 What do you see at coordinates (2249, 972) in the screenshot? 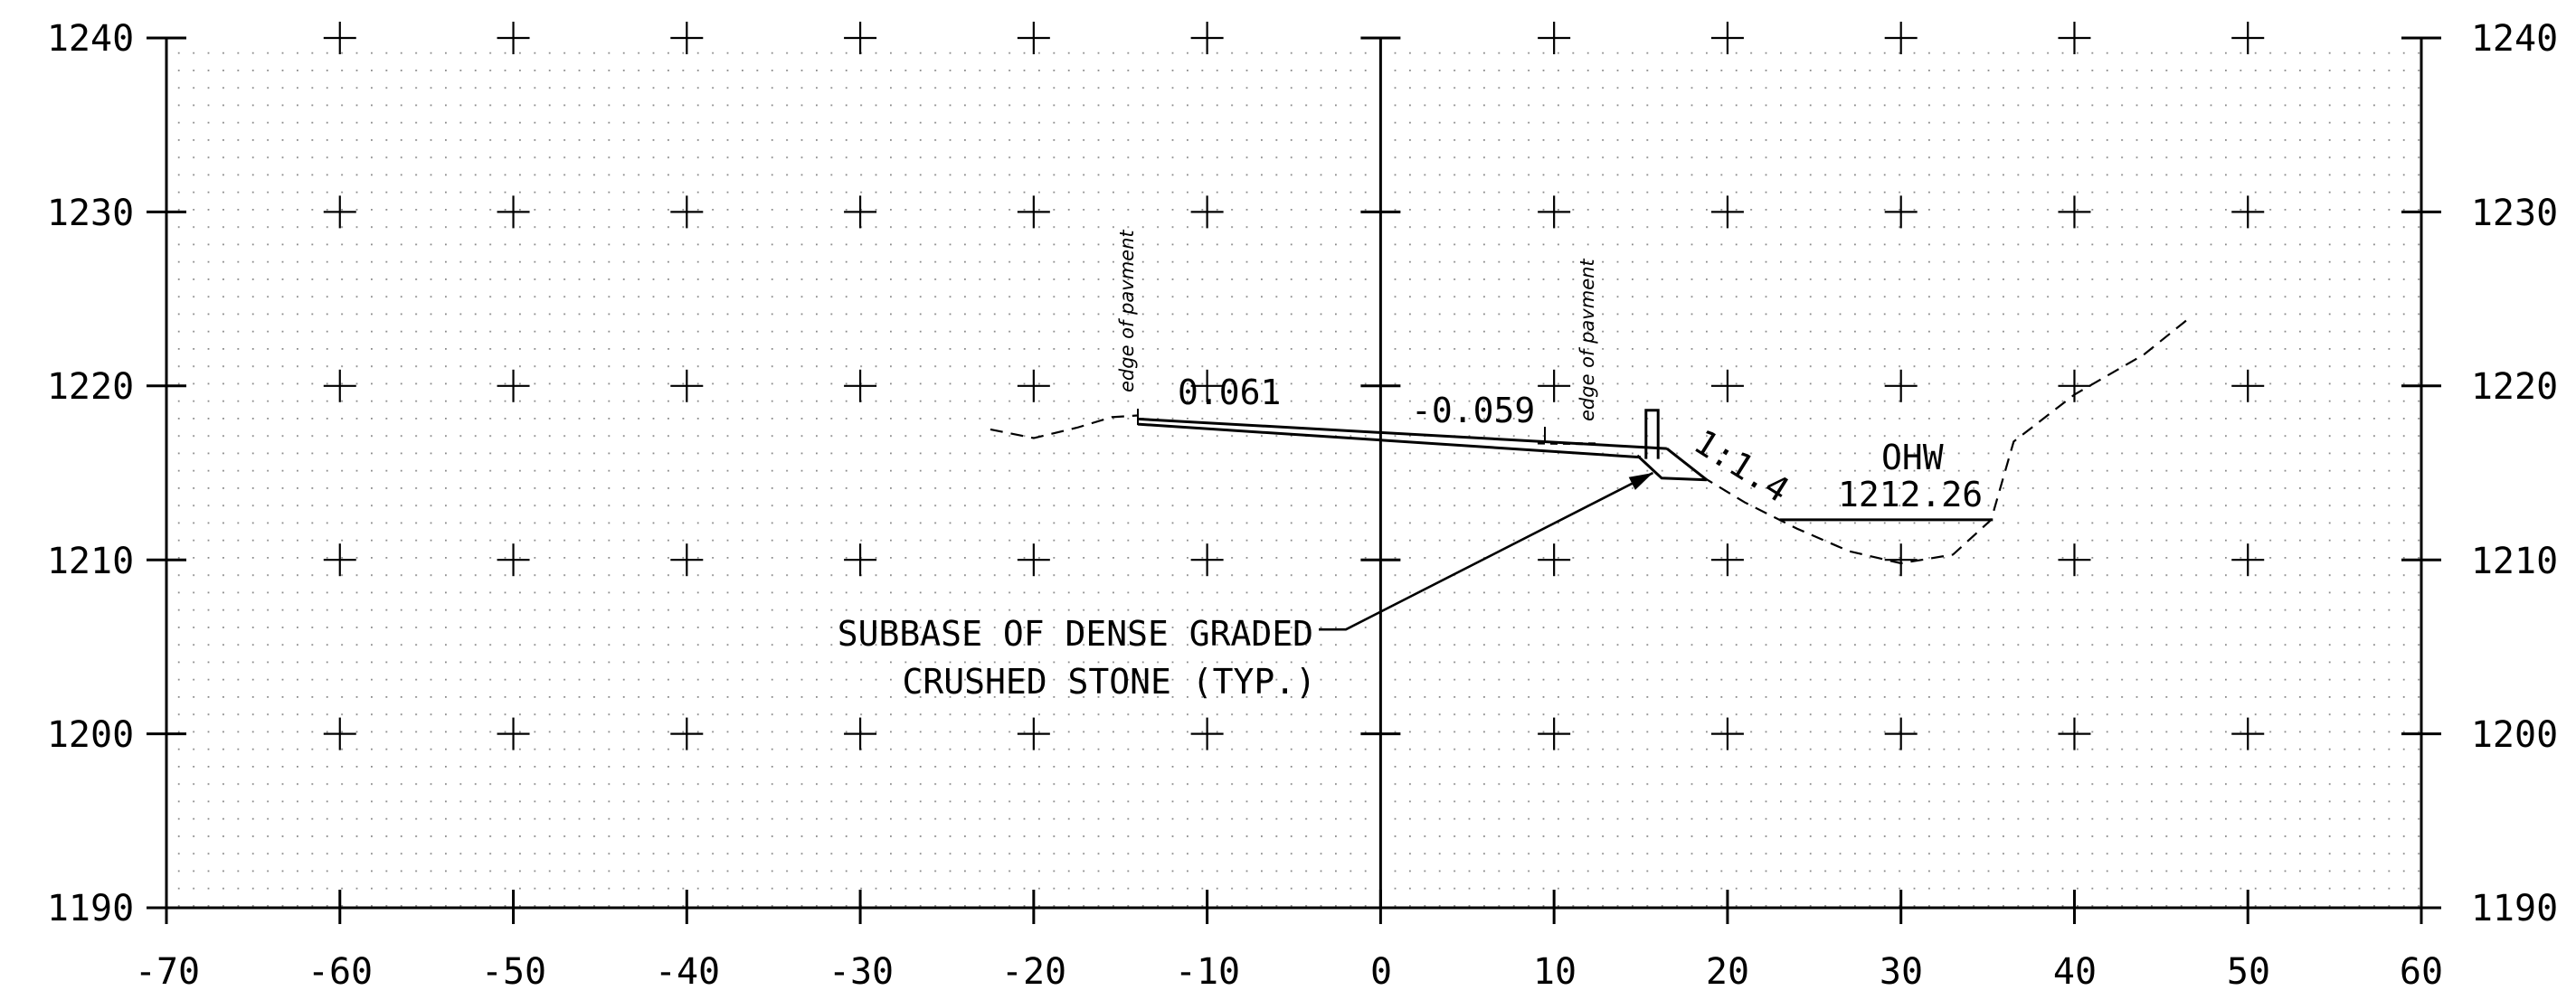
I see `x-tick-label-50: 50` at bounding box center [2249, 972].